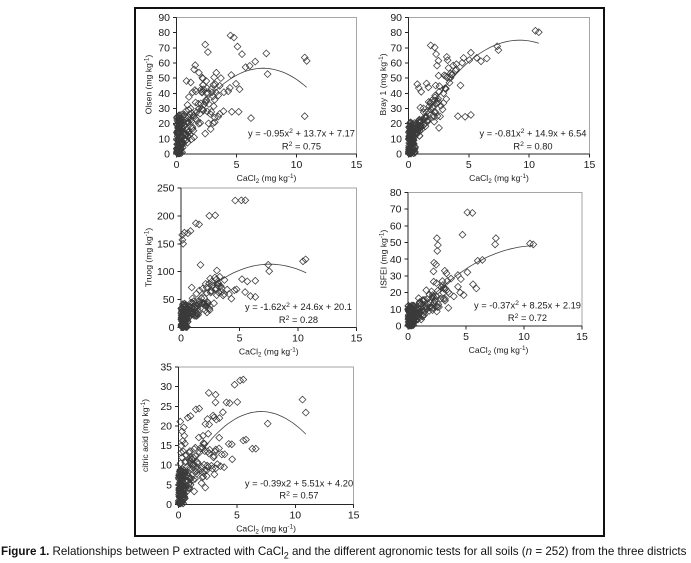 This screenshot has height=563, width=691. Describe the element at coordinates (298, 307) in the screenshot. I see `svg-text: y = -1.62x2 + 24.6x + 20.1` at that location.